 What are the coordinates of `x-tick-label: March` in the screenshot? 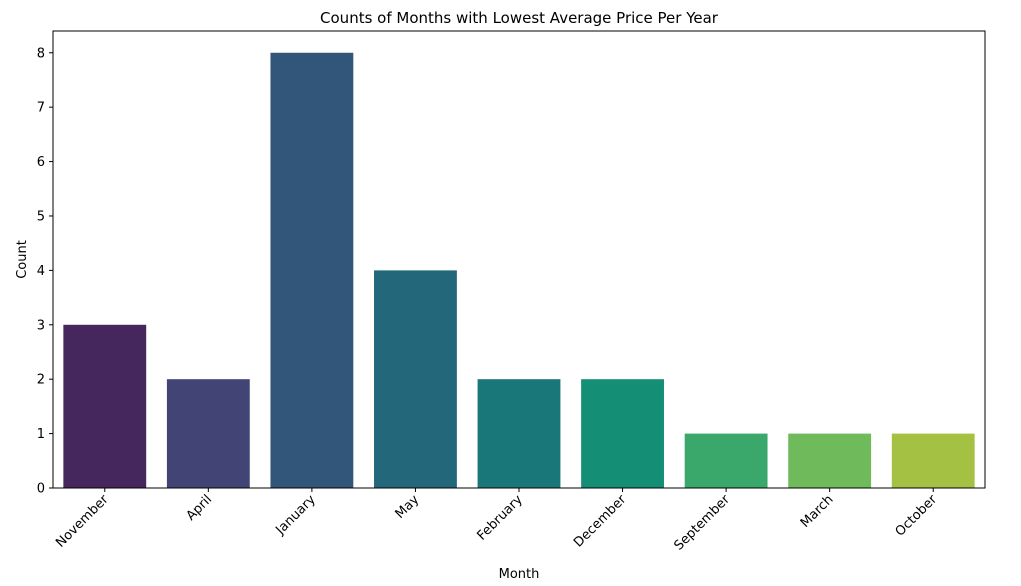 It's located at (817, 511).